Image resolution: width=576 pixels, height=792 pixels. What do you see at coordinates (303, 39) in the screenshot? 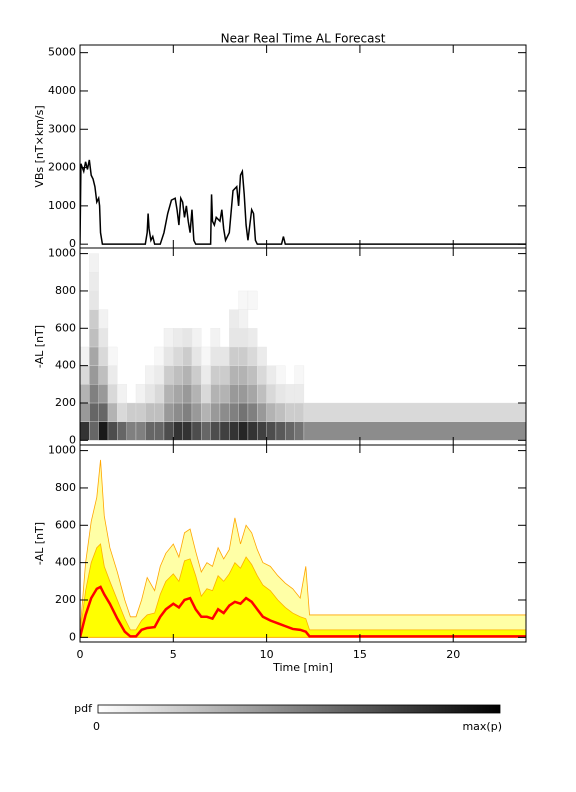
I see `chart-title: Near Real Time AL Forecast` at bounding box center [303, 39].